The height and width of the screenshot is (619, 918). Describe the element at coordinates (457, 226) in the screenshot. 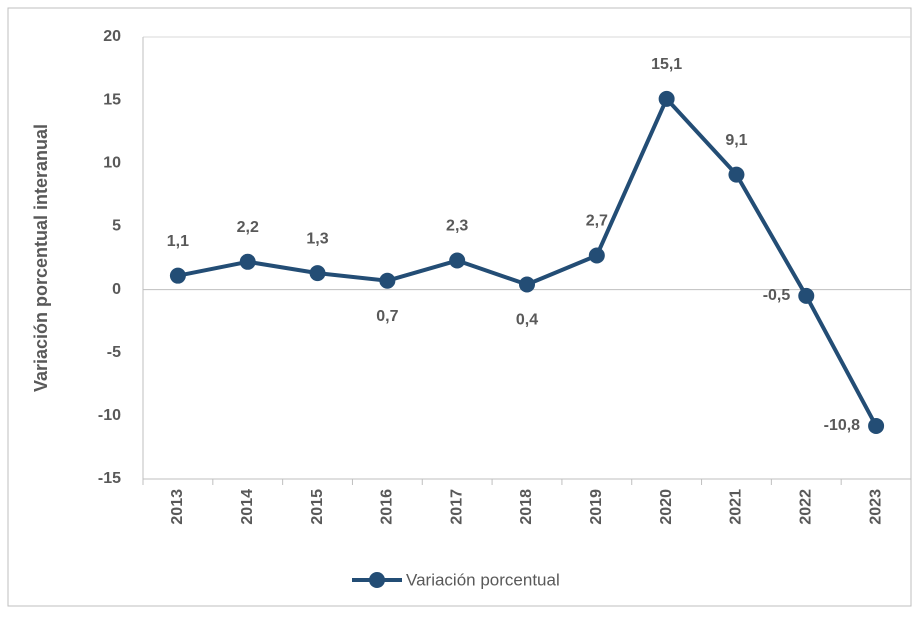

I see `data-label: 2,3` at that location.